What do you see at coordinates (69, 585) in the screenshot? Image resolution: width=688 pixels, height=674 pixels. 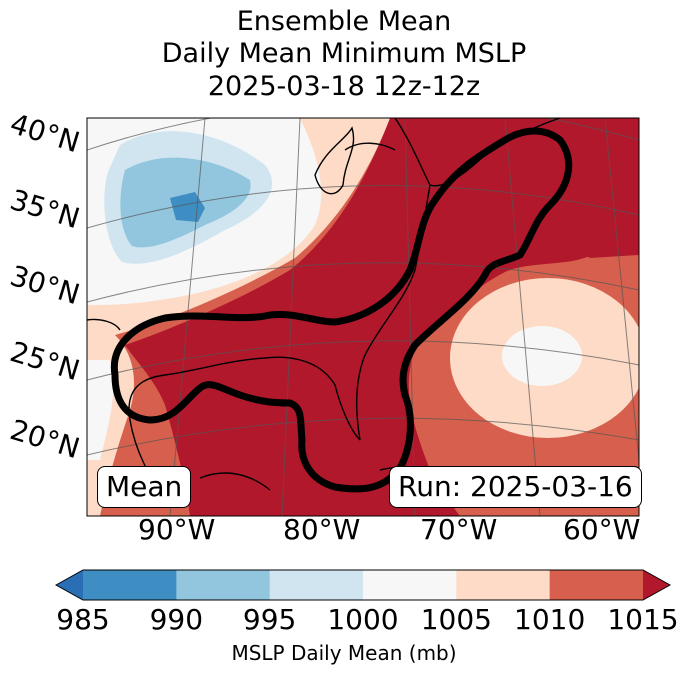 I see `colorbar-extend-low` at bounding box center [69, 585].